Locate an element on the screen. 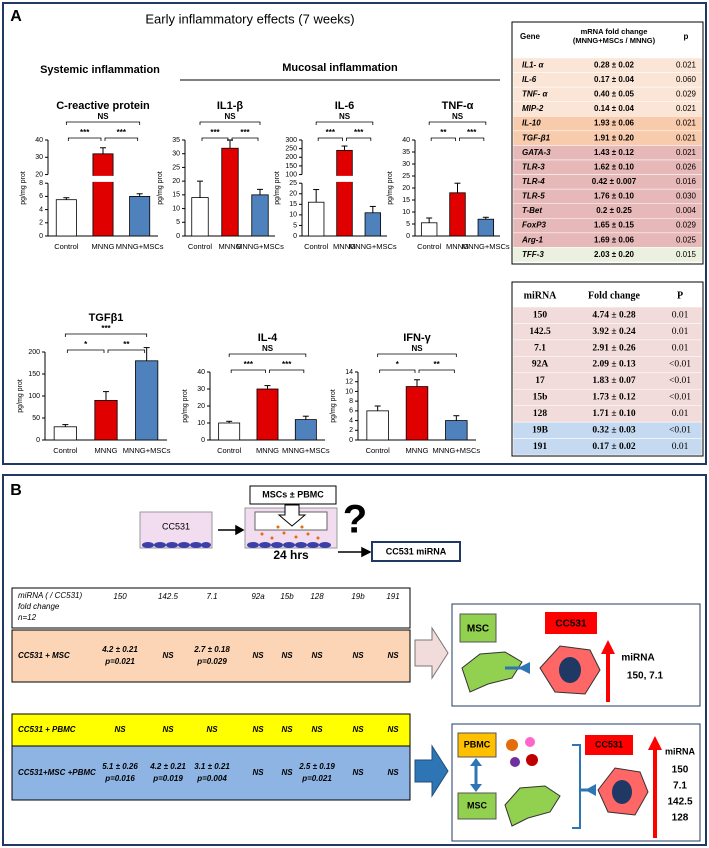  y-tick-label: 30 is located at coordinates (39, 157).